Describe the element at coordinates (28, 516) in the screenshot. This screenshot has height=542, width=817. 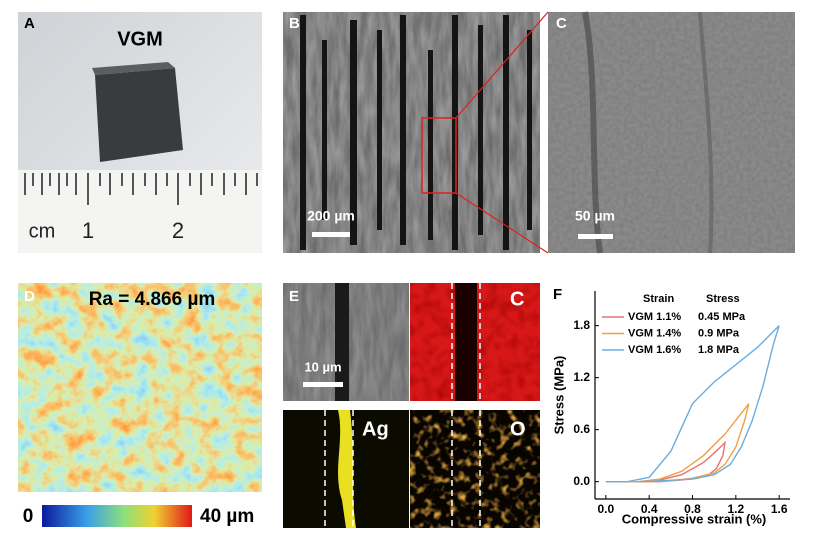
I see `colorbar-min: 0` at that location.